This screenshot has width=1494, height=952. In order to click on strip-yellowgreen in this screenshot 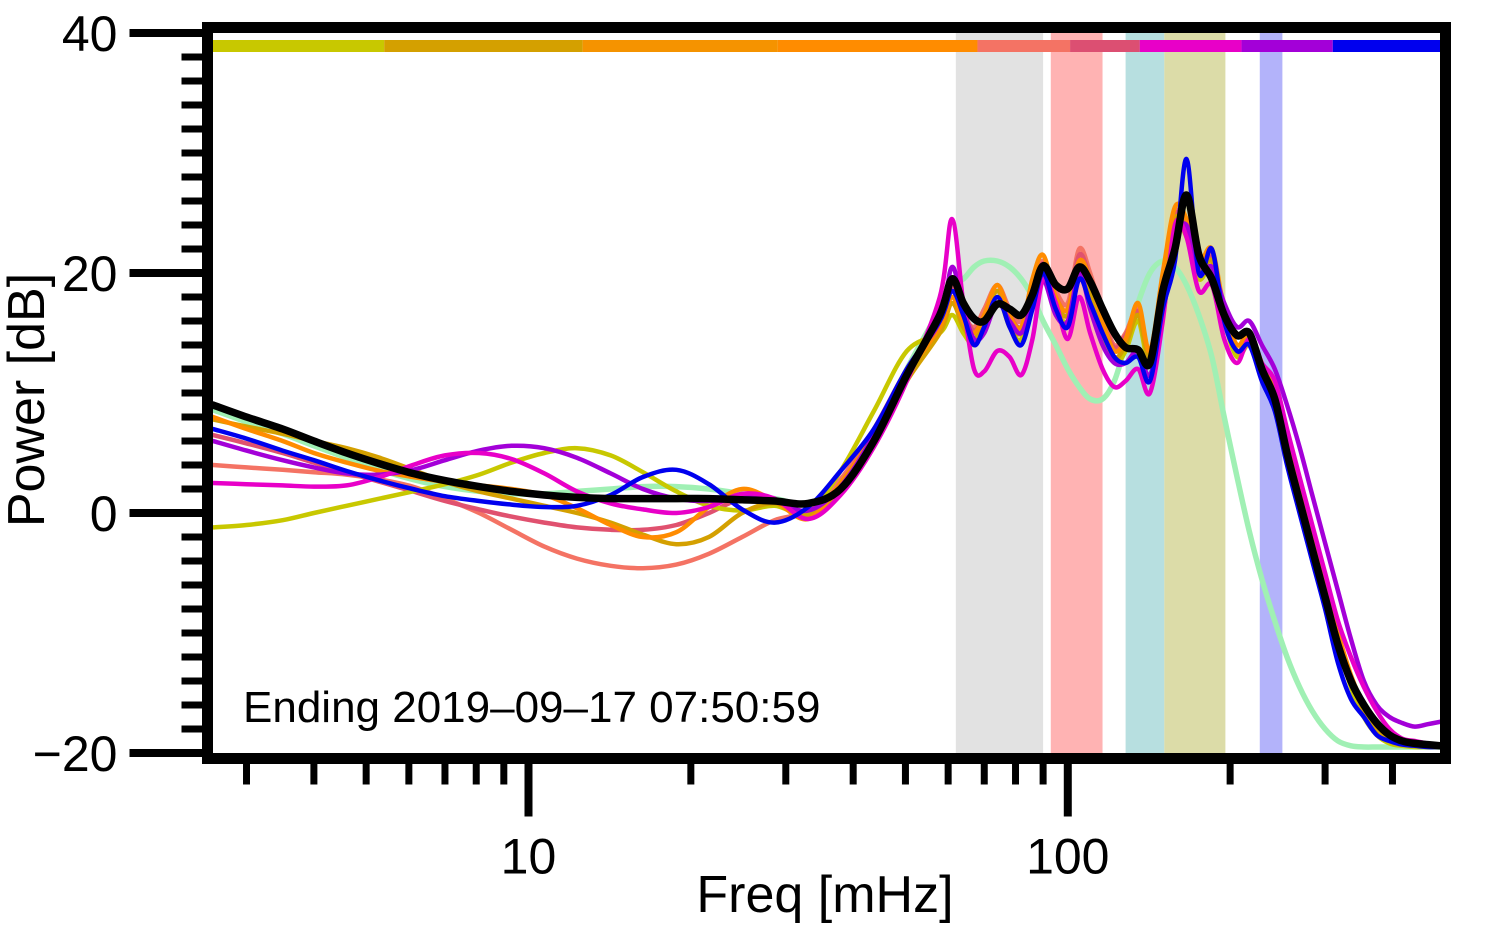, I will do `click(299, 46)`.